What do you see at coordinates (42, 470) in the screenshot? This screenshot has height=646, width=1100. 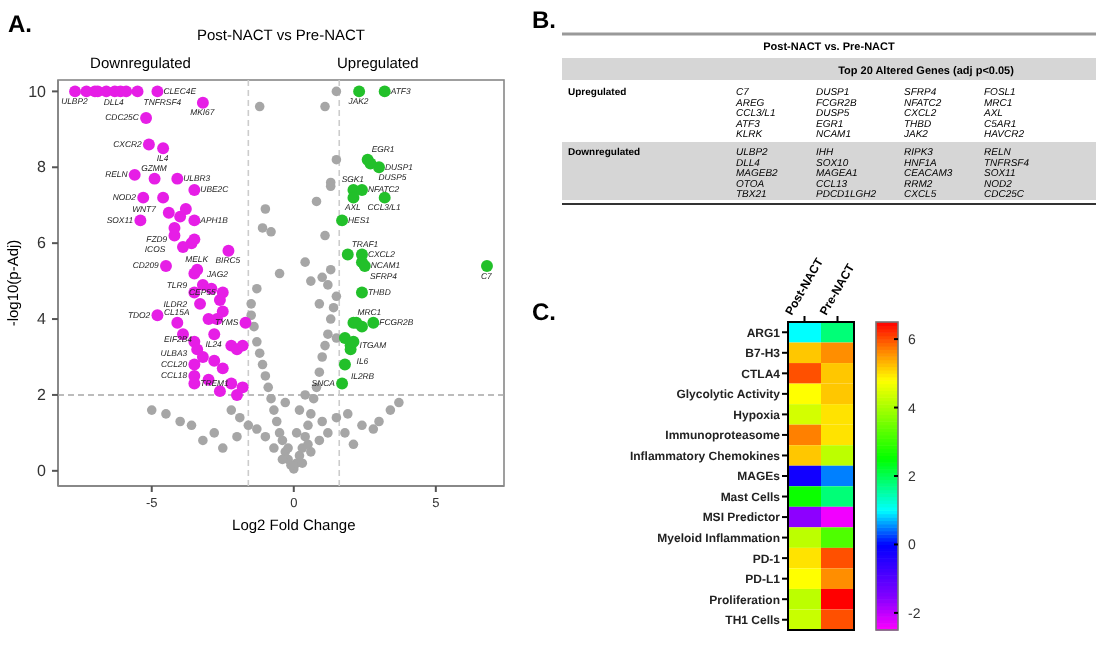 I see `y-tick-label: 0` at bounding box center [42, 470].